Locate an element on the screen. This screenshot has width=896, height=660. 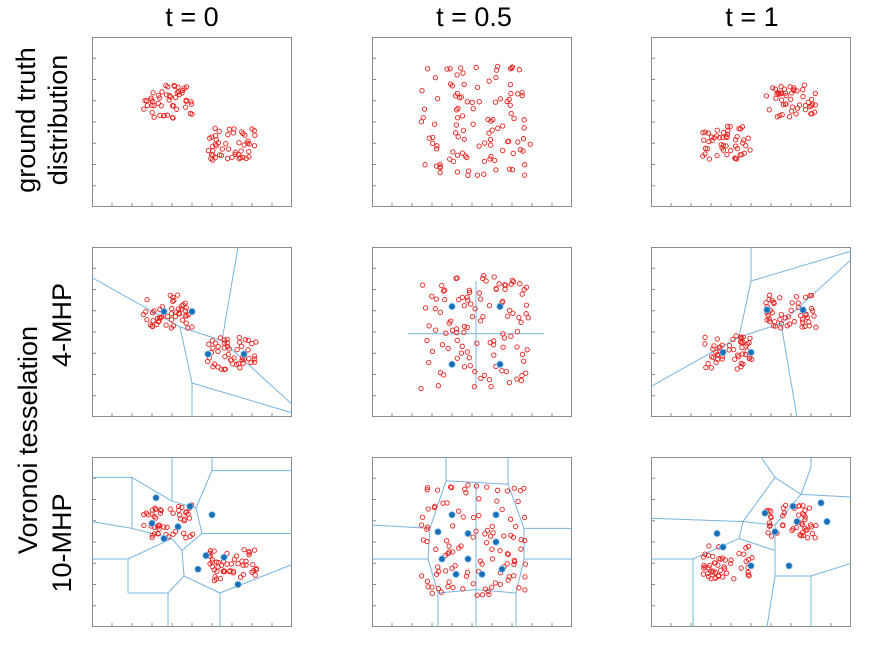
panel-r2-c0 is located at coordinates (192, 542).